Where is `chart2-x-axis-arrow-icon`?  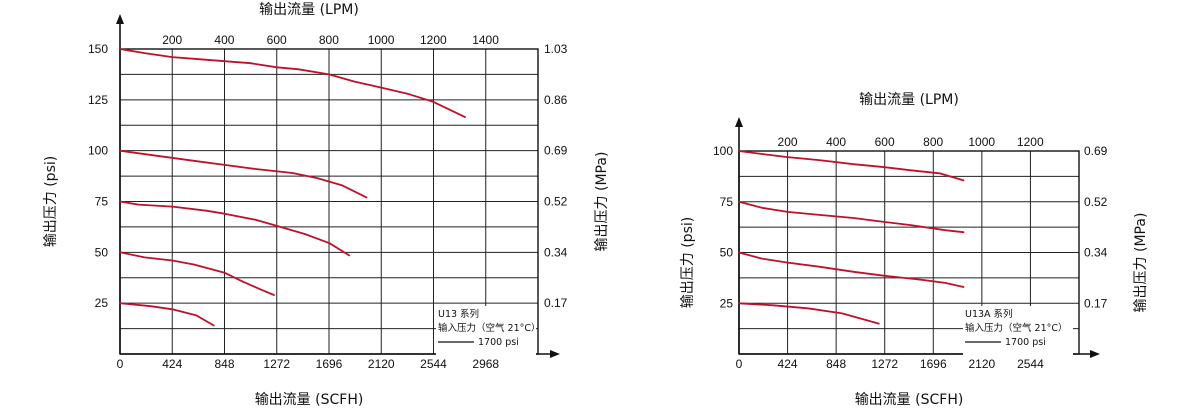
chart2-x-axis-arrow-icon is located at coordinates (1095, 354).